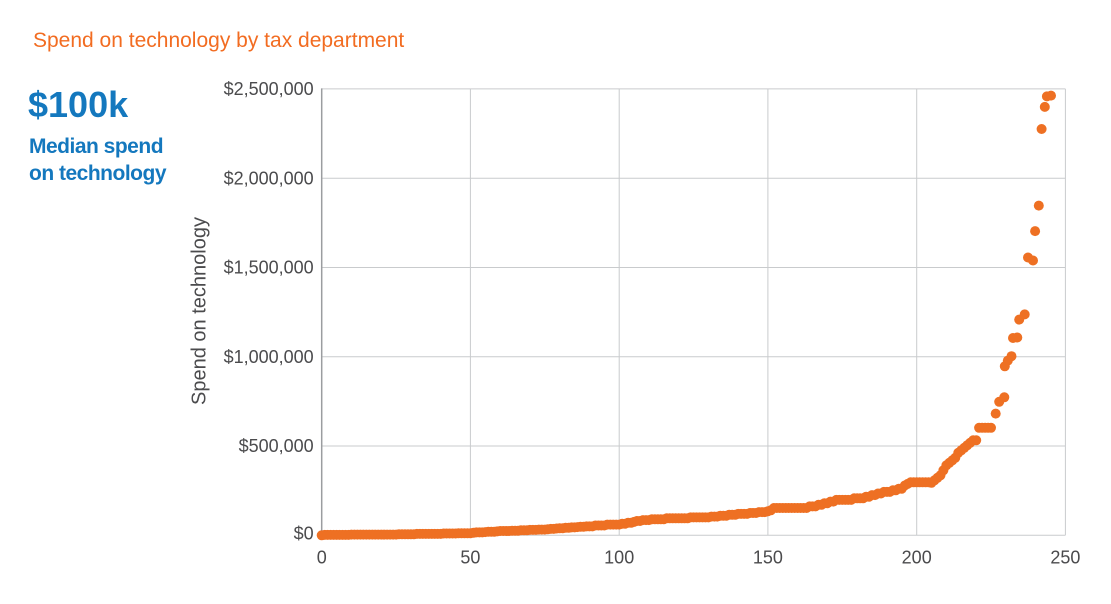  What do you see at coordinates (269, 89) in the screenshot?
I see `svg-text: $2,500,000` at bounding box center [269, 89].